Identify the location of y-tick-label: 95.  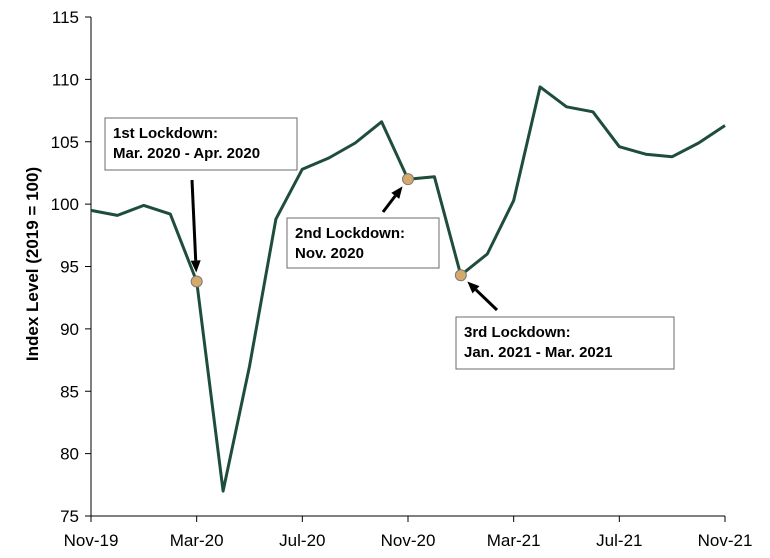
(69, 267).